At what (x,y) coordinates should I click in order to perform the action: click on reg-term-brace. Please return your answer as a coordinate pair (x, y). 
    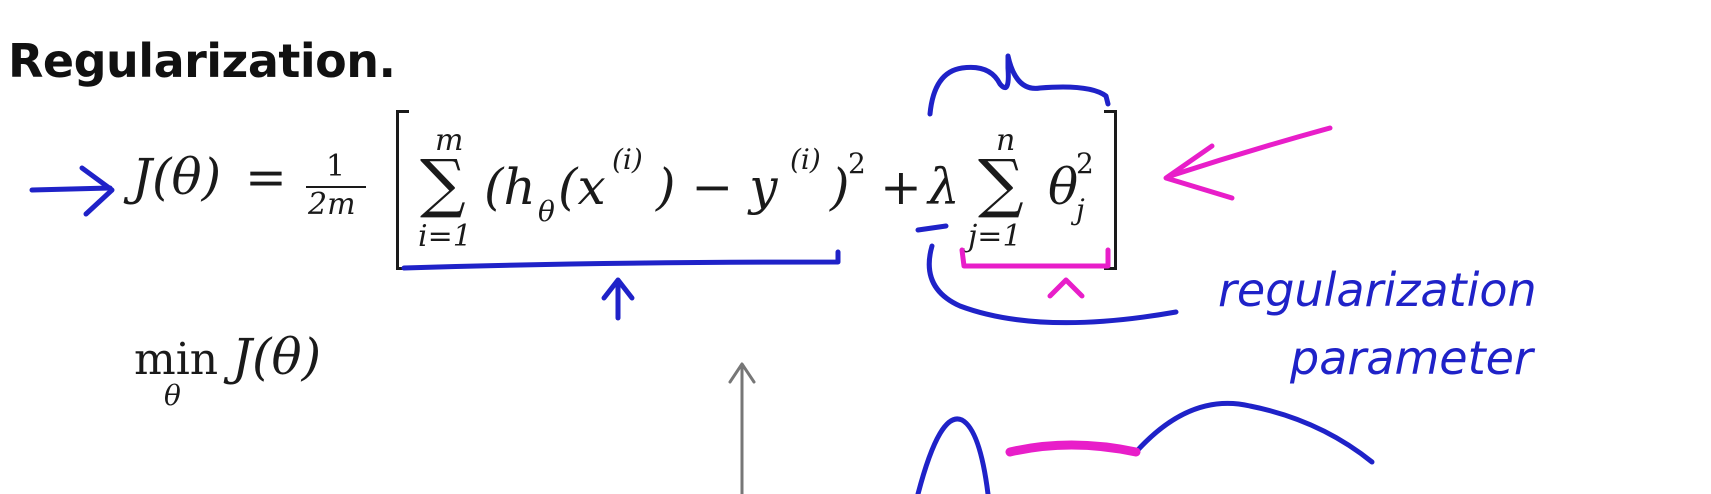
    Looking at the image, I should click on (1019, 85).